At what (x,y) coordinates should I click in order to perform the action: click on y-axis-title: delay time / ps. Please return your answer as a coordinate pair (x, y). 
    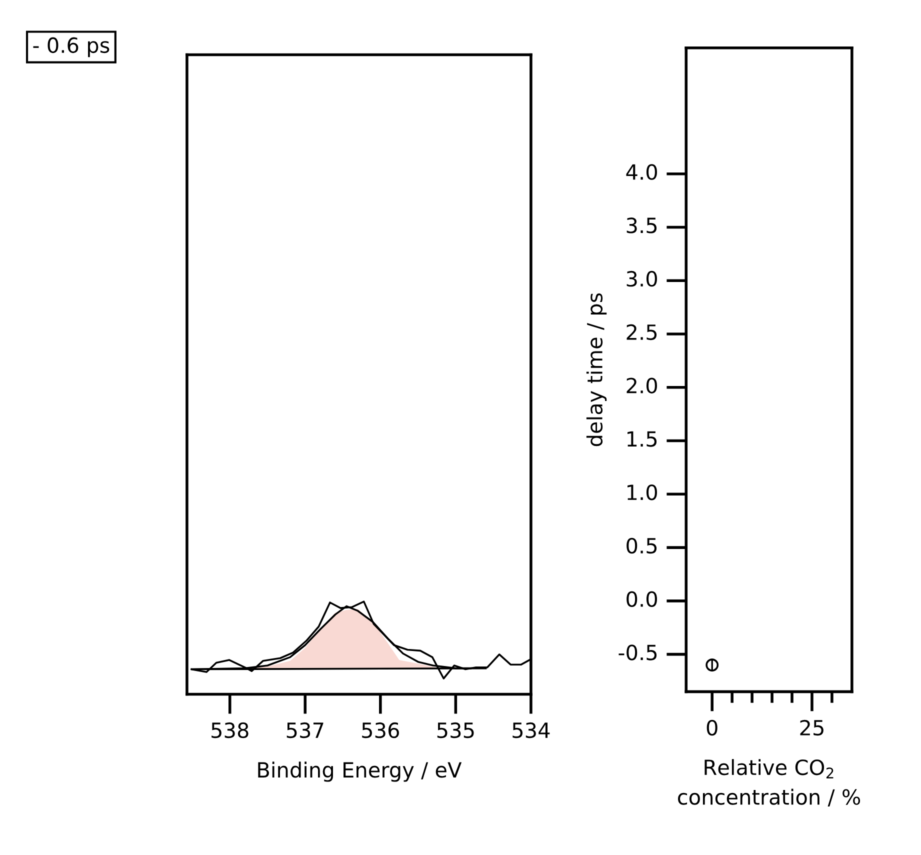
    Looking at the image, I should click on (596, 369).